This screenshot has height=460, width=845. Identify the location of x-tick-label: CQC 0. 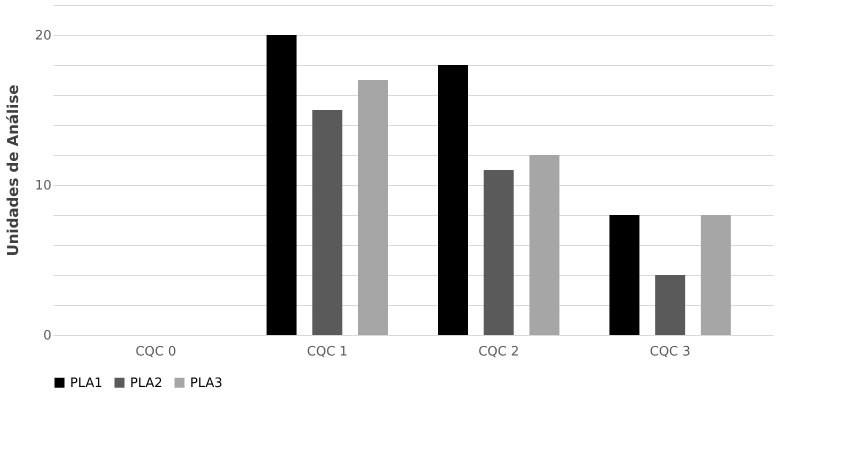
(155, 352).